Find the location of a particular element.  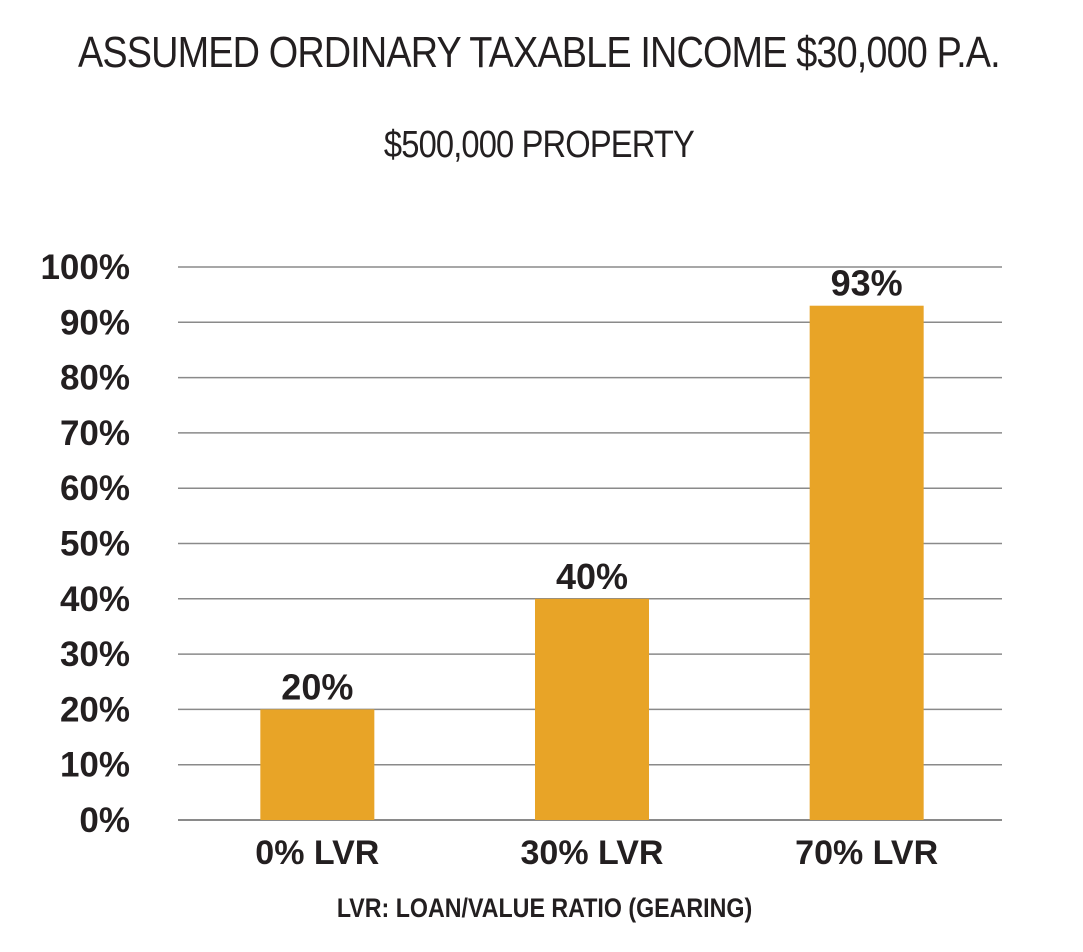

x-axis-categories: 0% LVR 30% LVR 70% LVR is located at coordinates (596, 853).